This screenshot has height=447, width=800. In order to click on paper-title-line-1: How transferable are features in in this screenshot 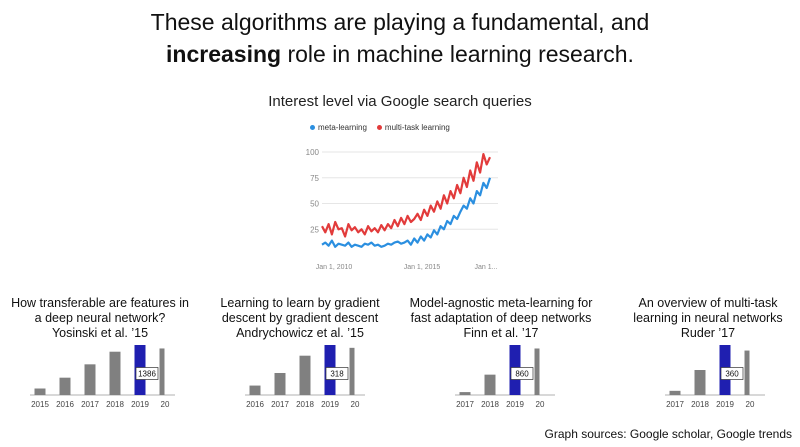, I will do `click(100, 303)`.